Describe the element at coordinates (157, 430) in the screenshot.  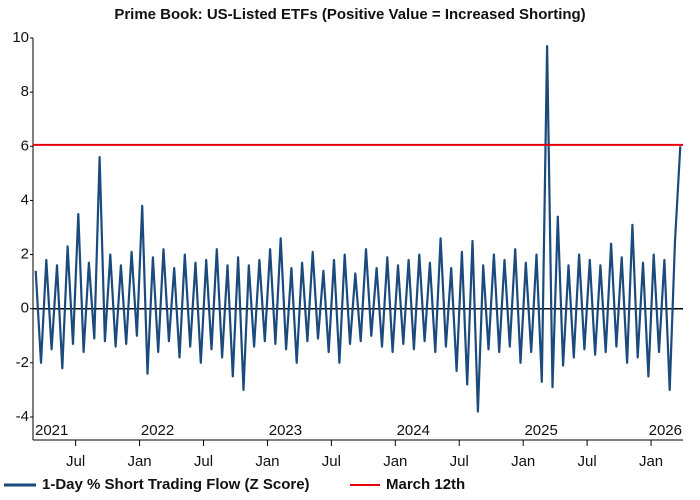
I see `year-label: 2022` at that location.